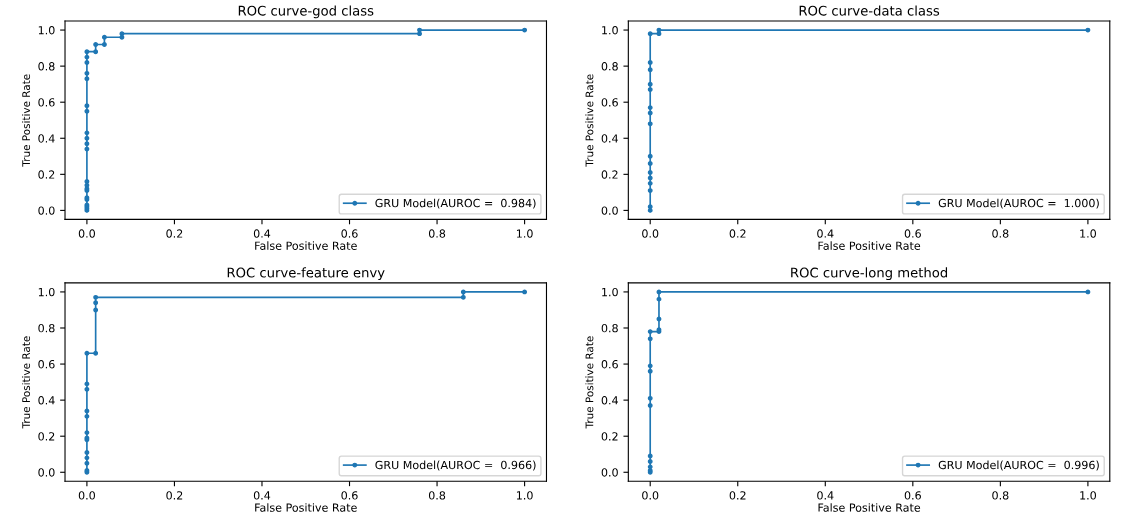  I want to click on chart-title: ROC curve-feature envy, so click(306, 274).